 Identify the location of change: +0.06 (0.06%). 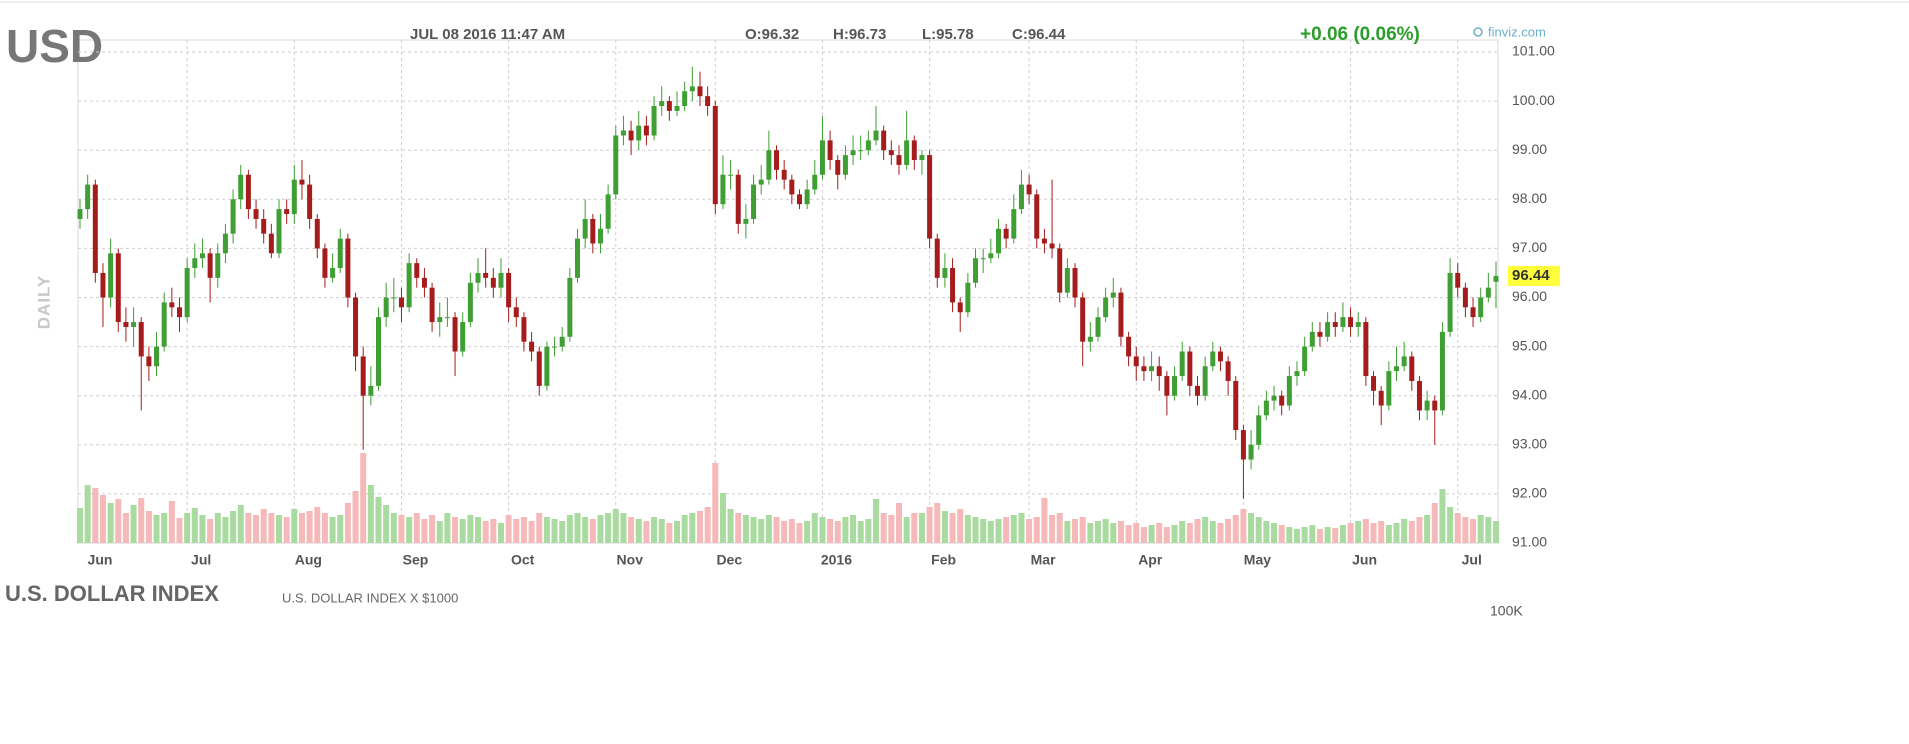
(1360, 34).